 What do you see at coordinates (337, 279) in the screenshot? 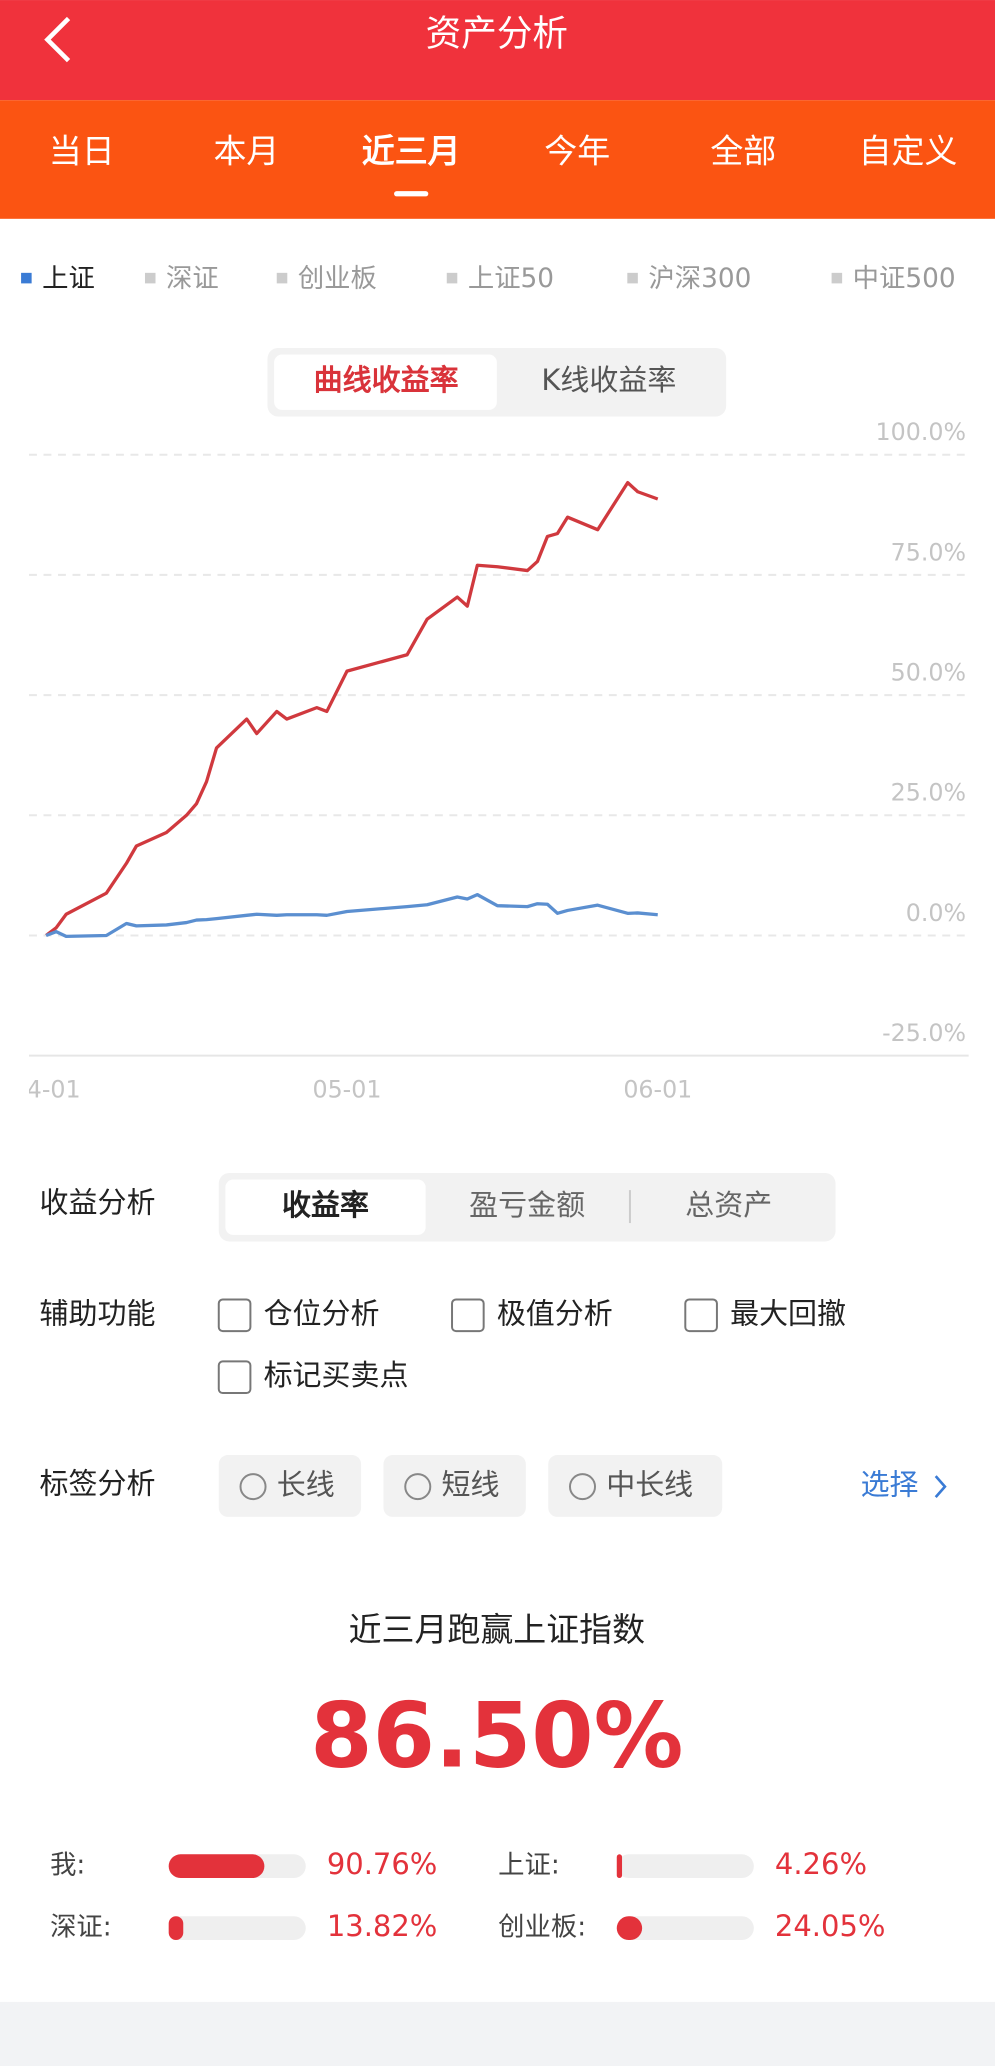
I see `index-tab: 创业板` at bounding box center [337, 279].